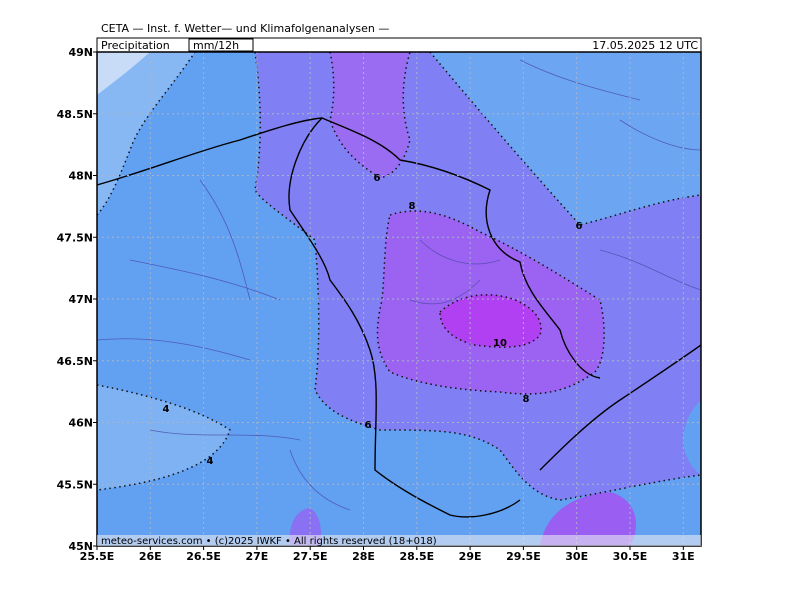  I want to click on lon-tick-label: 30E, so click(576, 556).